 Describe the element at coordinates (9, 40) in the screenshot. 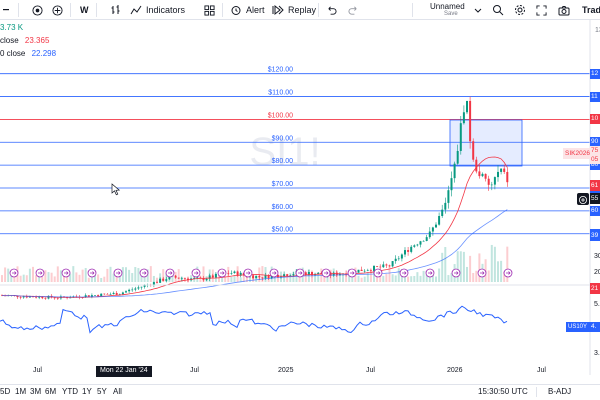

I see `ma1-label: close` at that location.